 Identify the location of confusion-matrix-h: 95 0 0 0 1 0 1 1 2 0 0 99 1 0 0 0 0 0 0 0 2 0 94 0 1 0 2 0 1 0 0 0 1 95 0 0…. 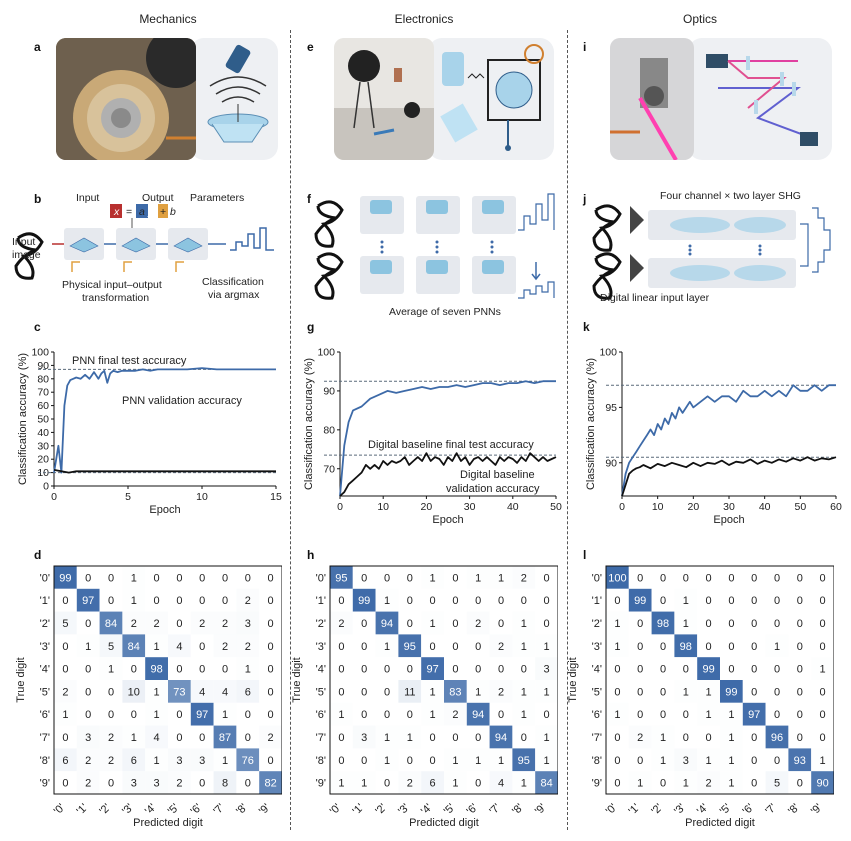
(424, 696).